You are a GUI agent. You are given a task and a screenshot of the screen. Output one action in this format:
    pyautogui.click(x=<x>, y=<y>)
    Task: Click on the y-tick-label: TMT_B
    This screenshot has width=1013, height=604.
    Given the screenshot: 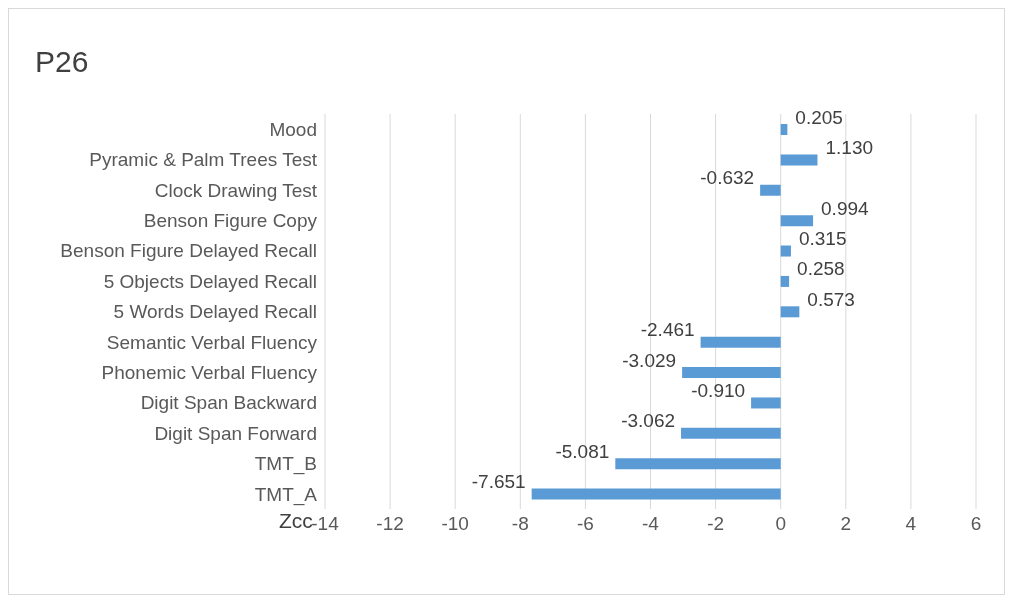 What is the action you would take?
    pyautogui.click(x=285, y=464)
    